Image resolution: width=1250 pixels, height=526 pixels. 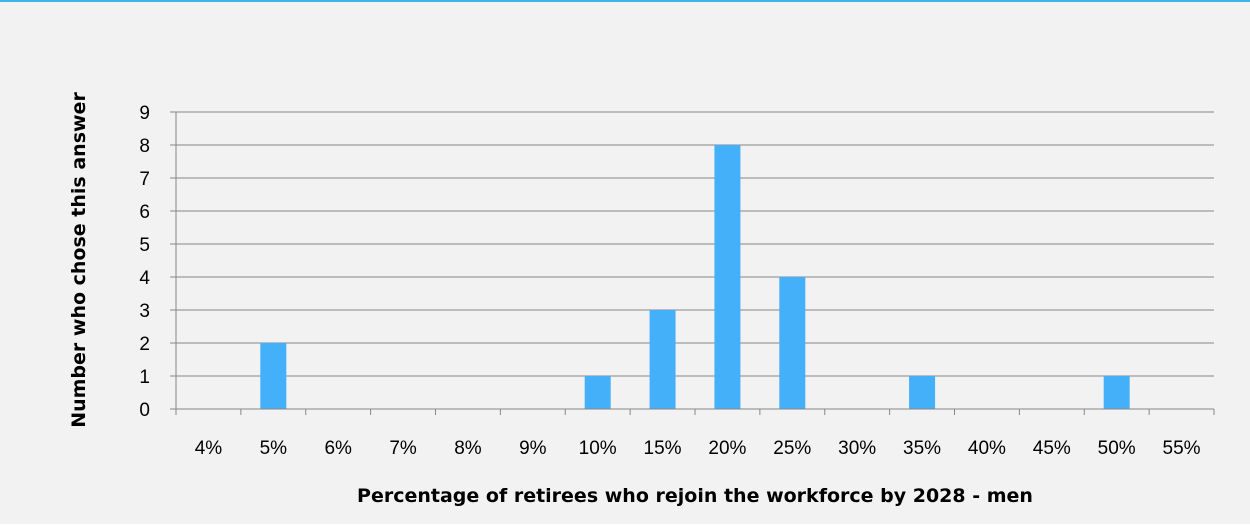 What do you see at coordinates (1182, 448) in the screenshot?
I see `x-tick-label: 55%` at bounding box center [1182, 448].